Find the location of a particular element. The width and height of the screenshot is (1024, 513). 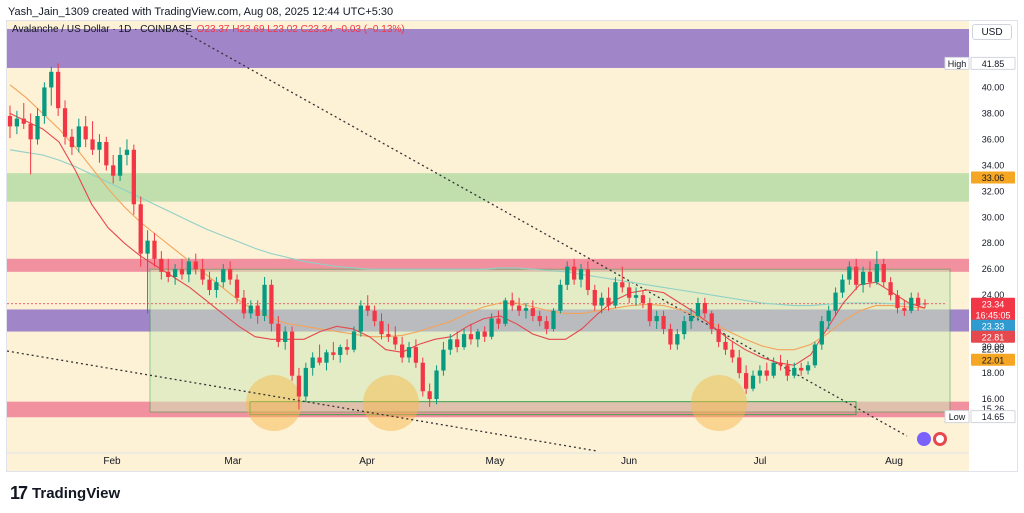

x-tick-label: Aug is located at coordinates (894, 461).